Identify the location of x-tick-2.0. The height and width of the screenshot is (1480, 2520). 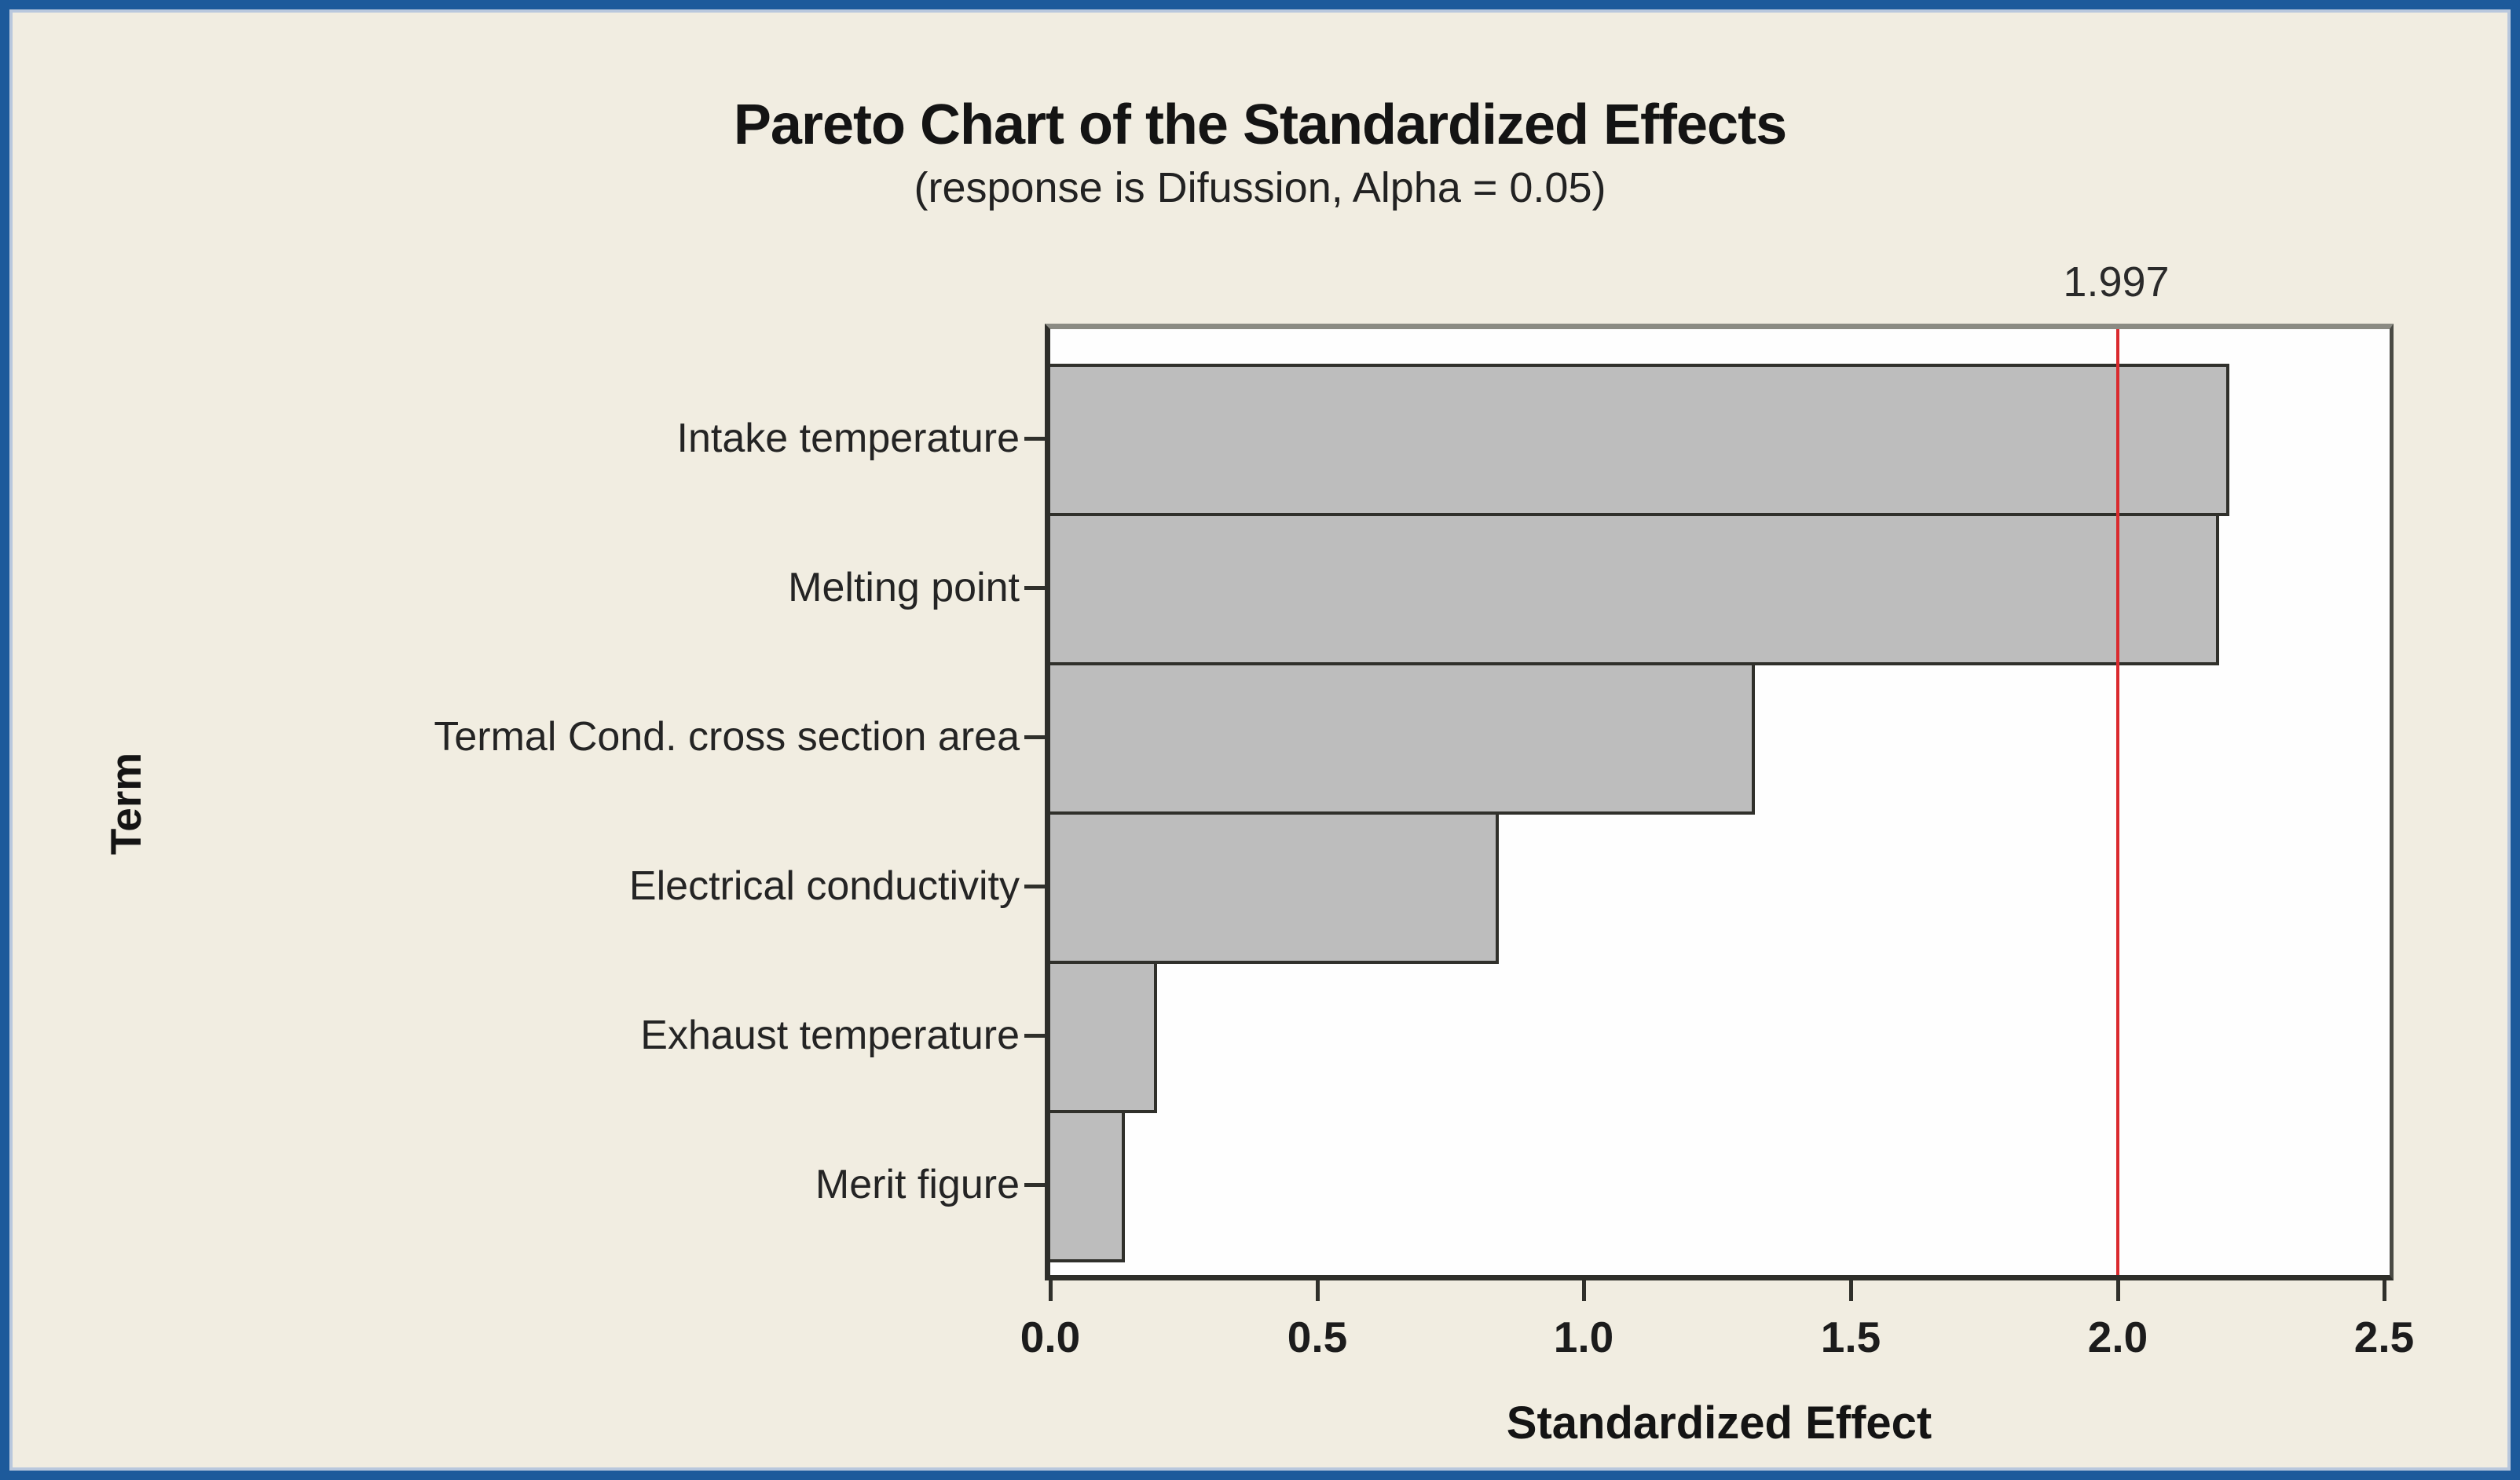
(2118, 1291).